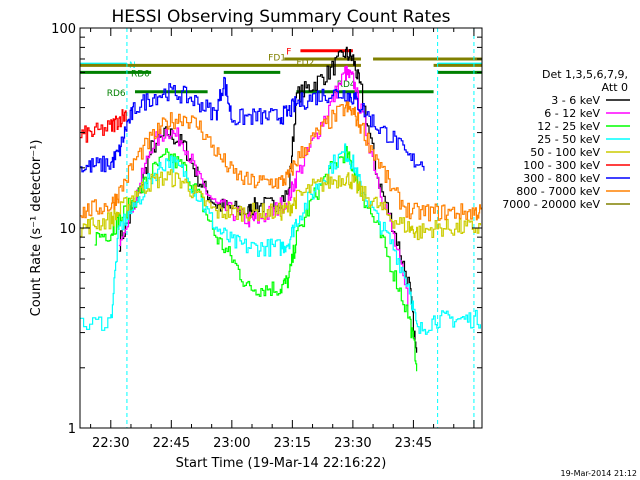 The image size is (640, 480). I want to click on annotation-label-fd2: FD2, so click(305, 63).